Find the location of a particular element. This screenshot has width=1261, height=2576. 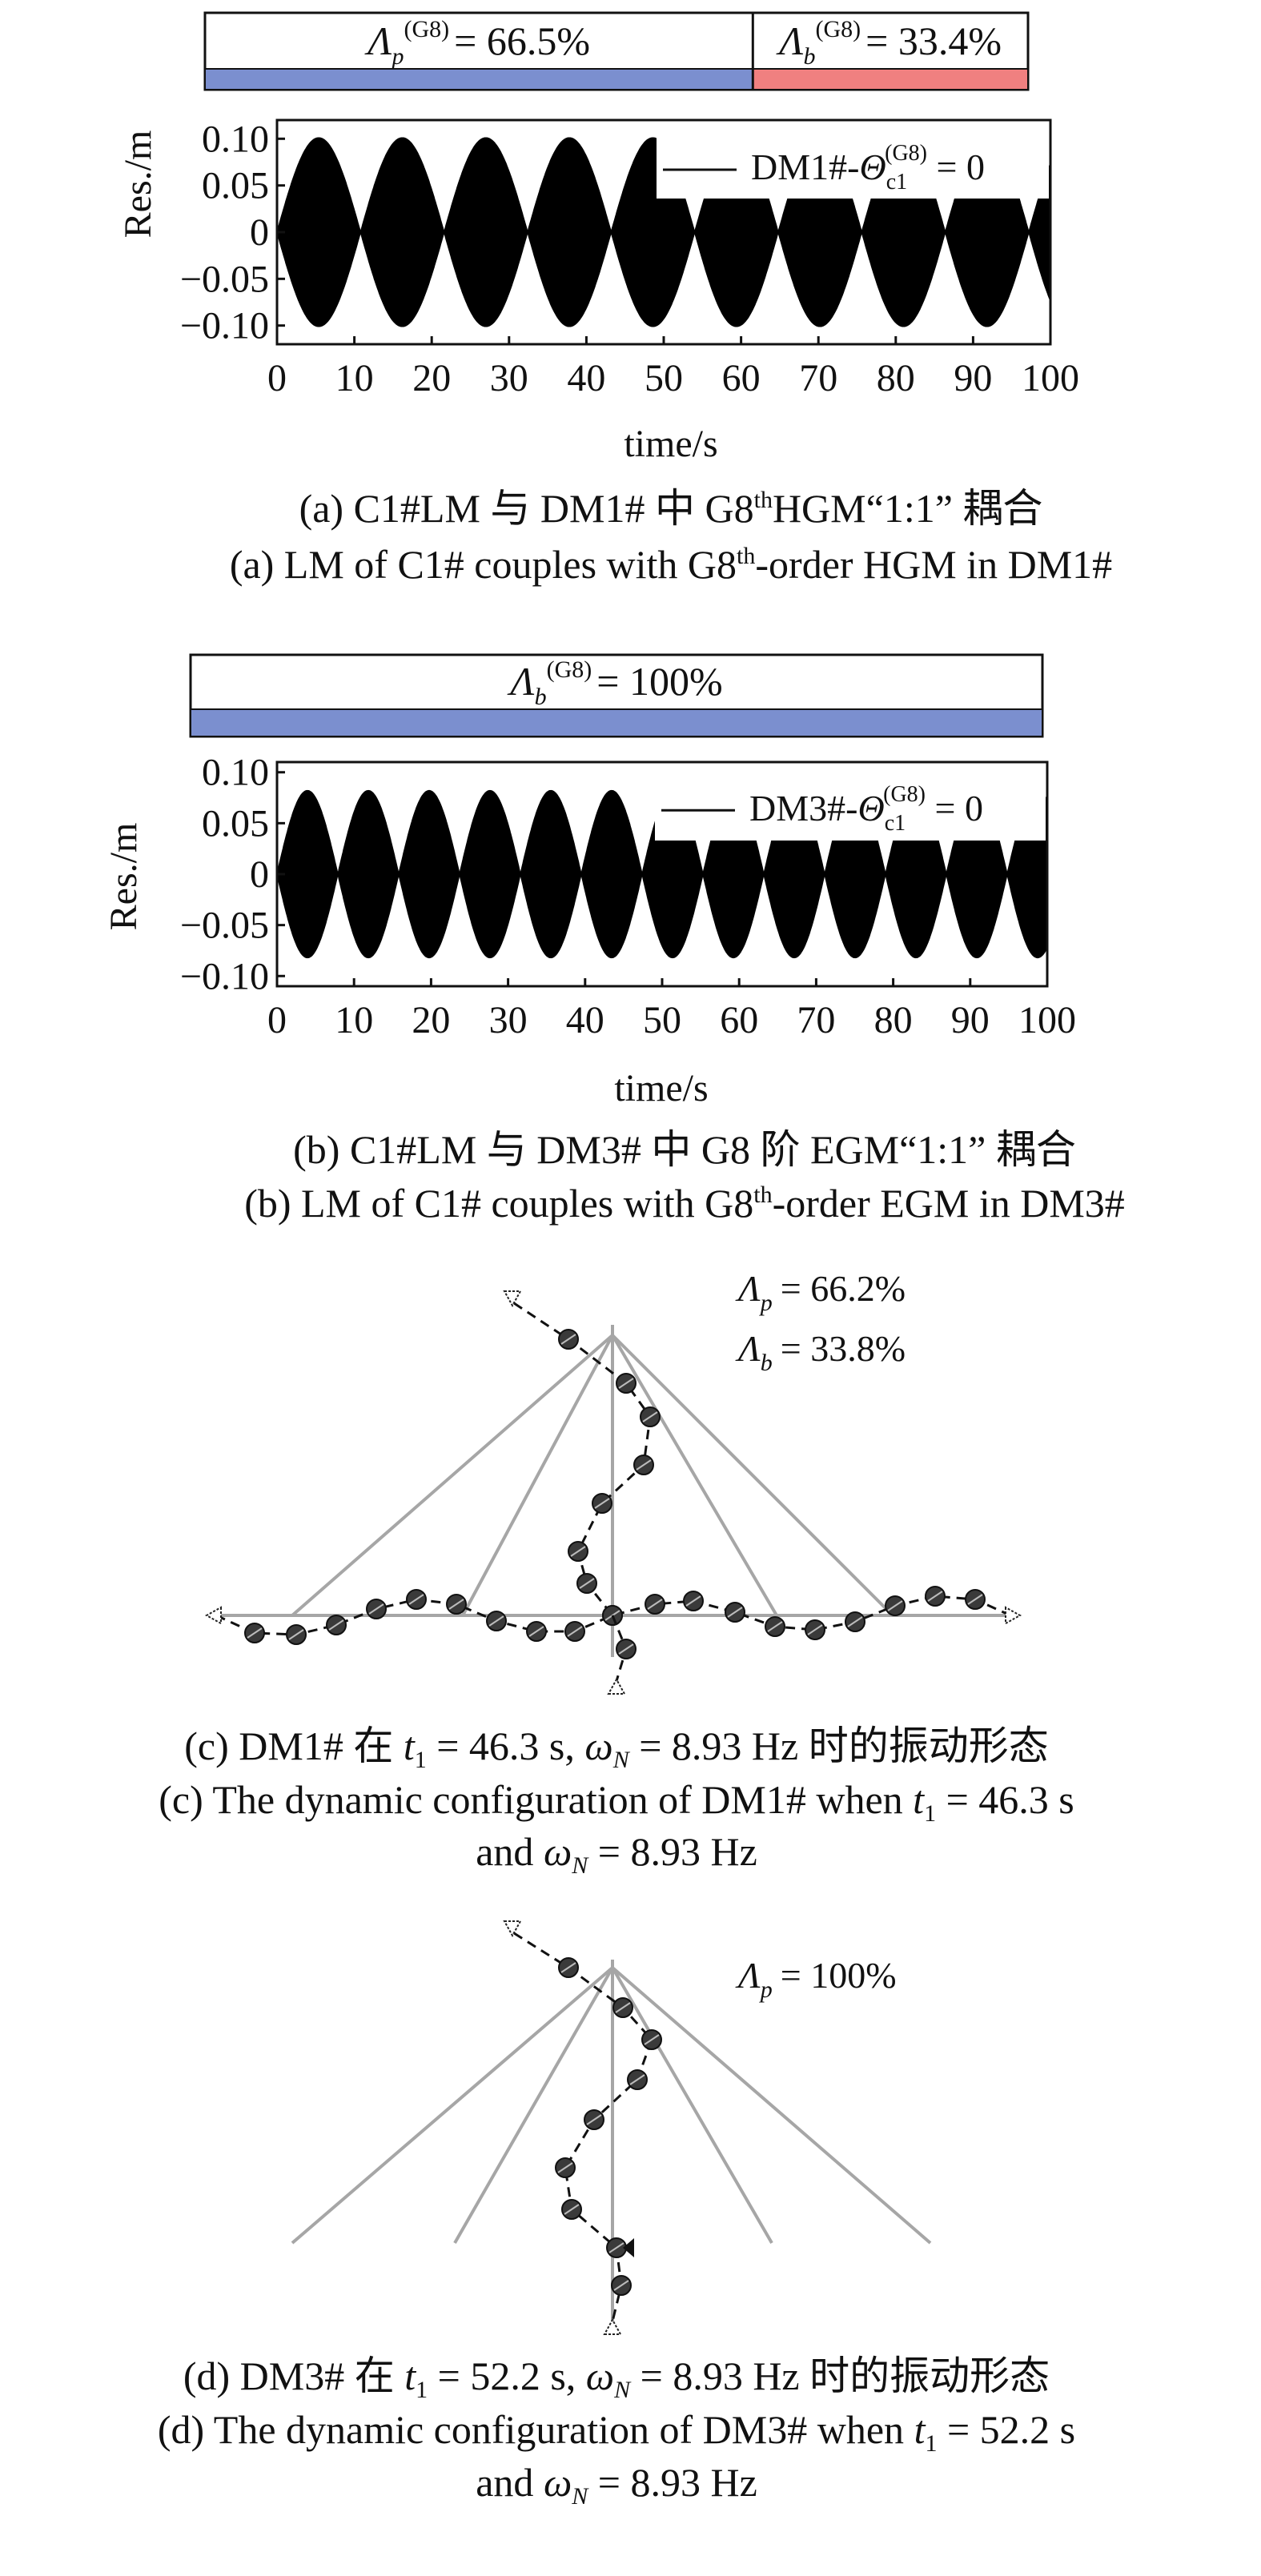

mode-shape-c is located at coordinates (613, 1493).